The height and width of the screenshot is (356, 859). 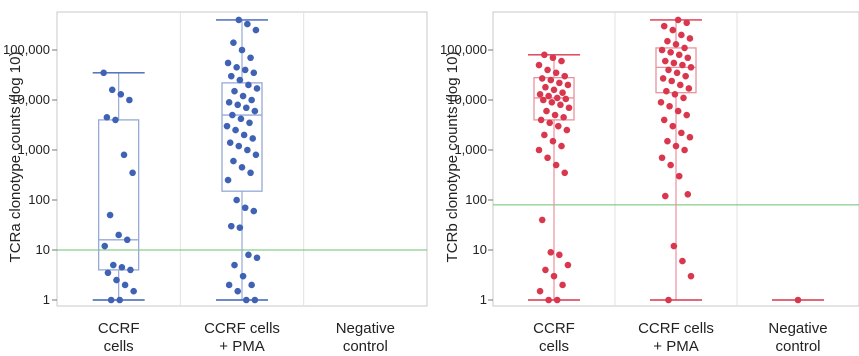 I want to click on y-tick-label: 10, so click(x=43, y=249).